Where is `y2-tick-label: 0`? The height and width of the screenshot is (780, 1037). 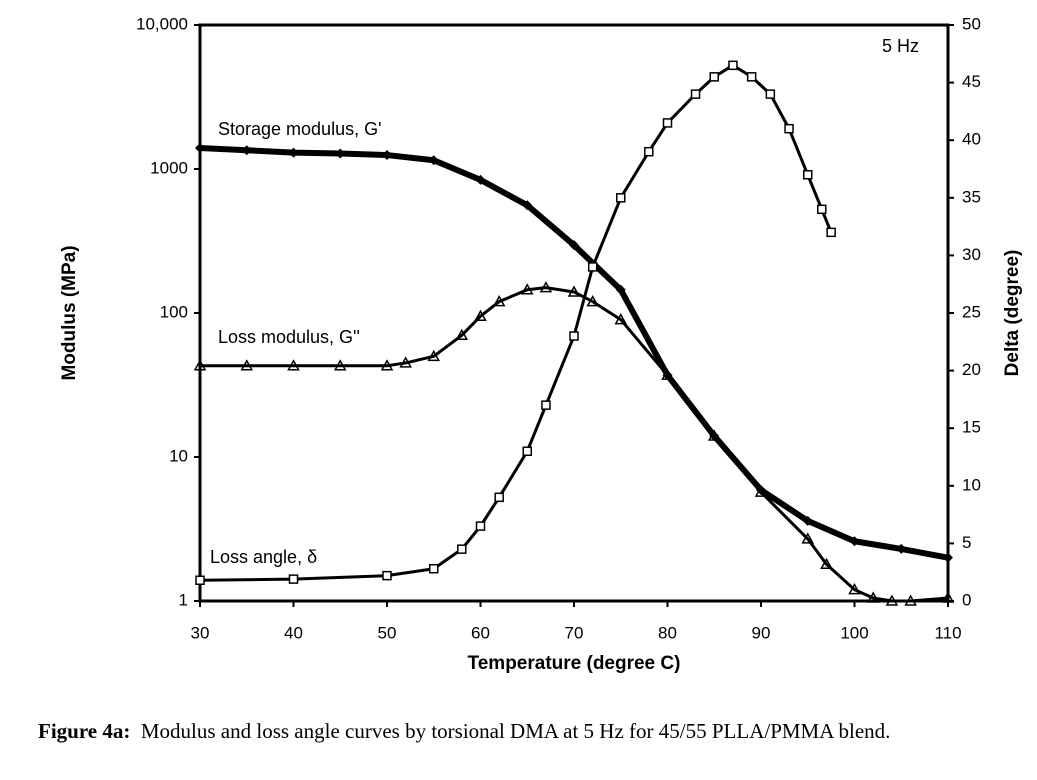
y2-tick-label: 0 is located at coordinates (966, 599).